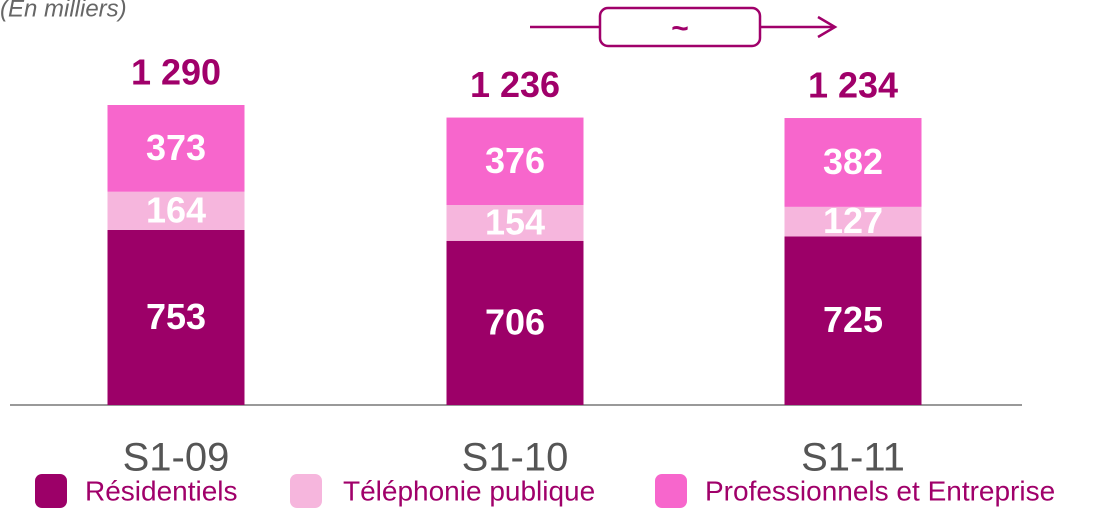  I want to click on segment-label: 706, so click(515, 321).